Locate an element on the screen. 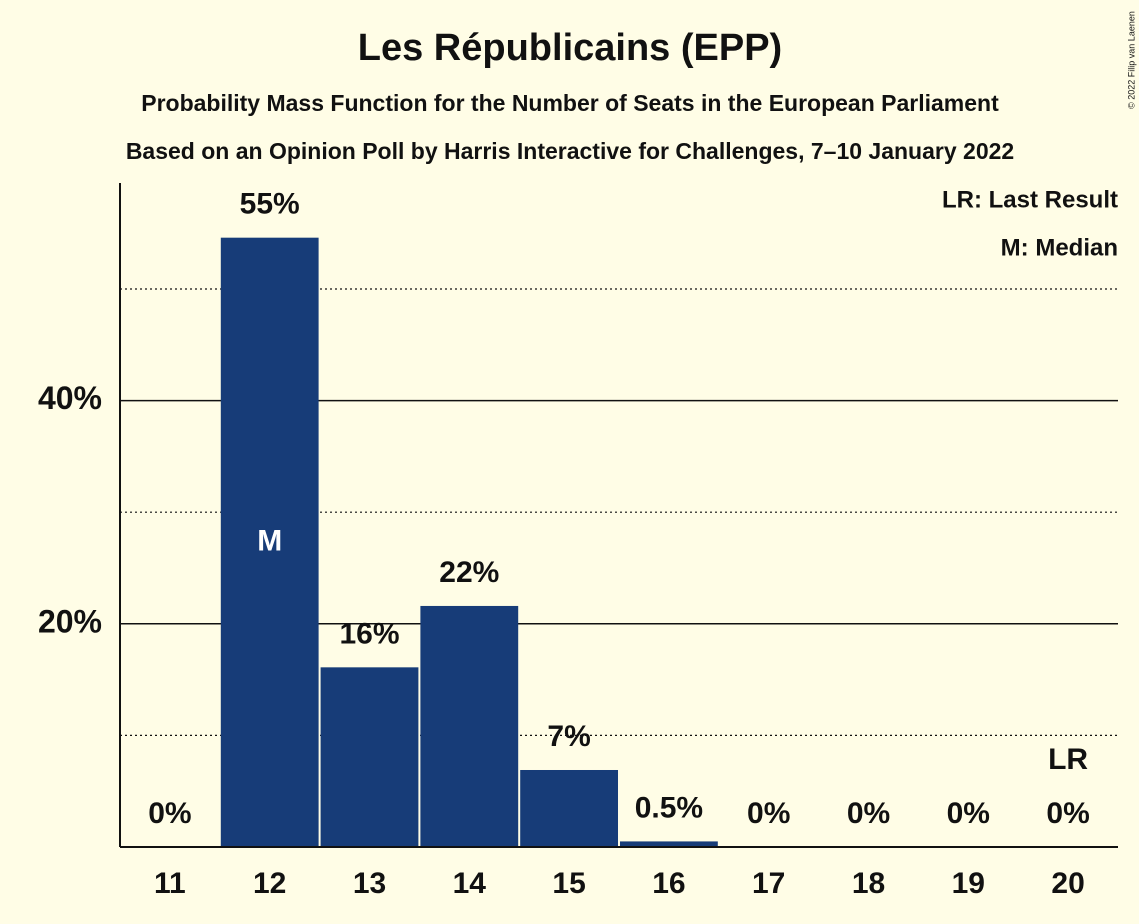 This screenshot has width=1139, height=924. value-label: 22% is located at coordinates (469, 572).